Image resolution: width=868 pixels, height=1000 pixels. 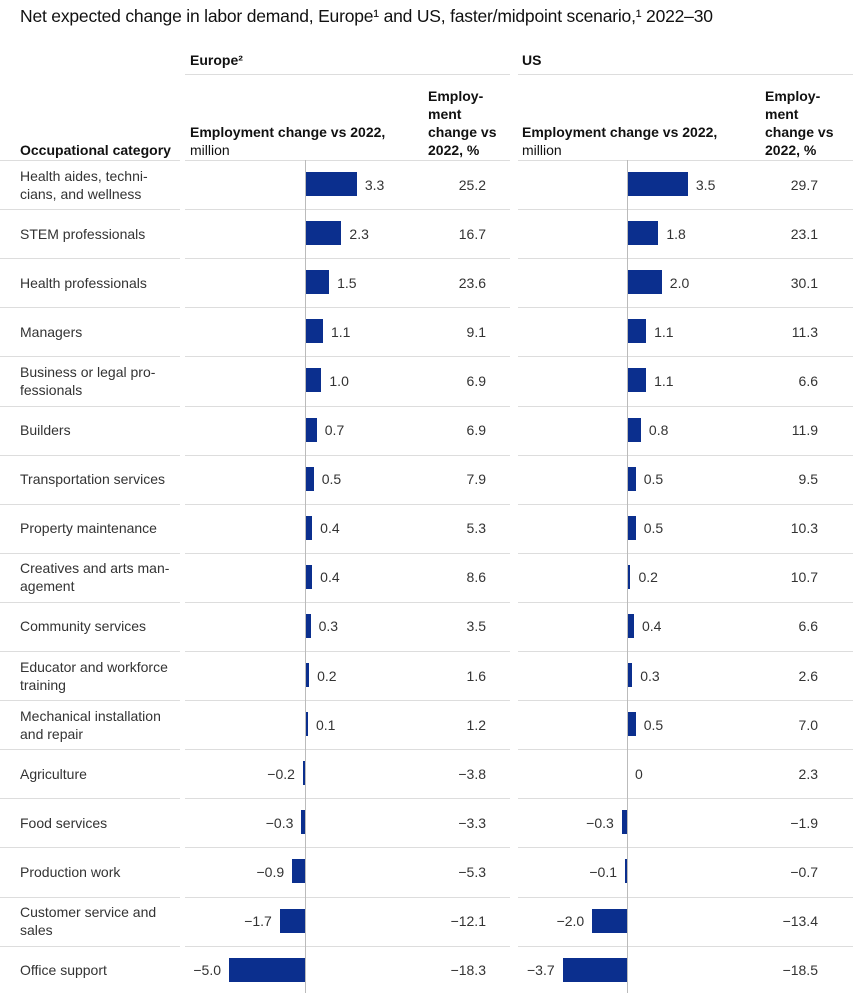 I want to click on us-value-label: −3.7, so click(x=540, y=970).